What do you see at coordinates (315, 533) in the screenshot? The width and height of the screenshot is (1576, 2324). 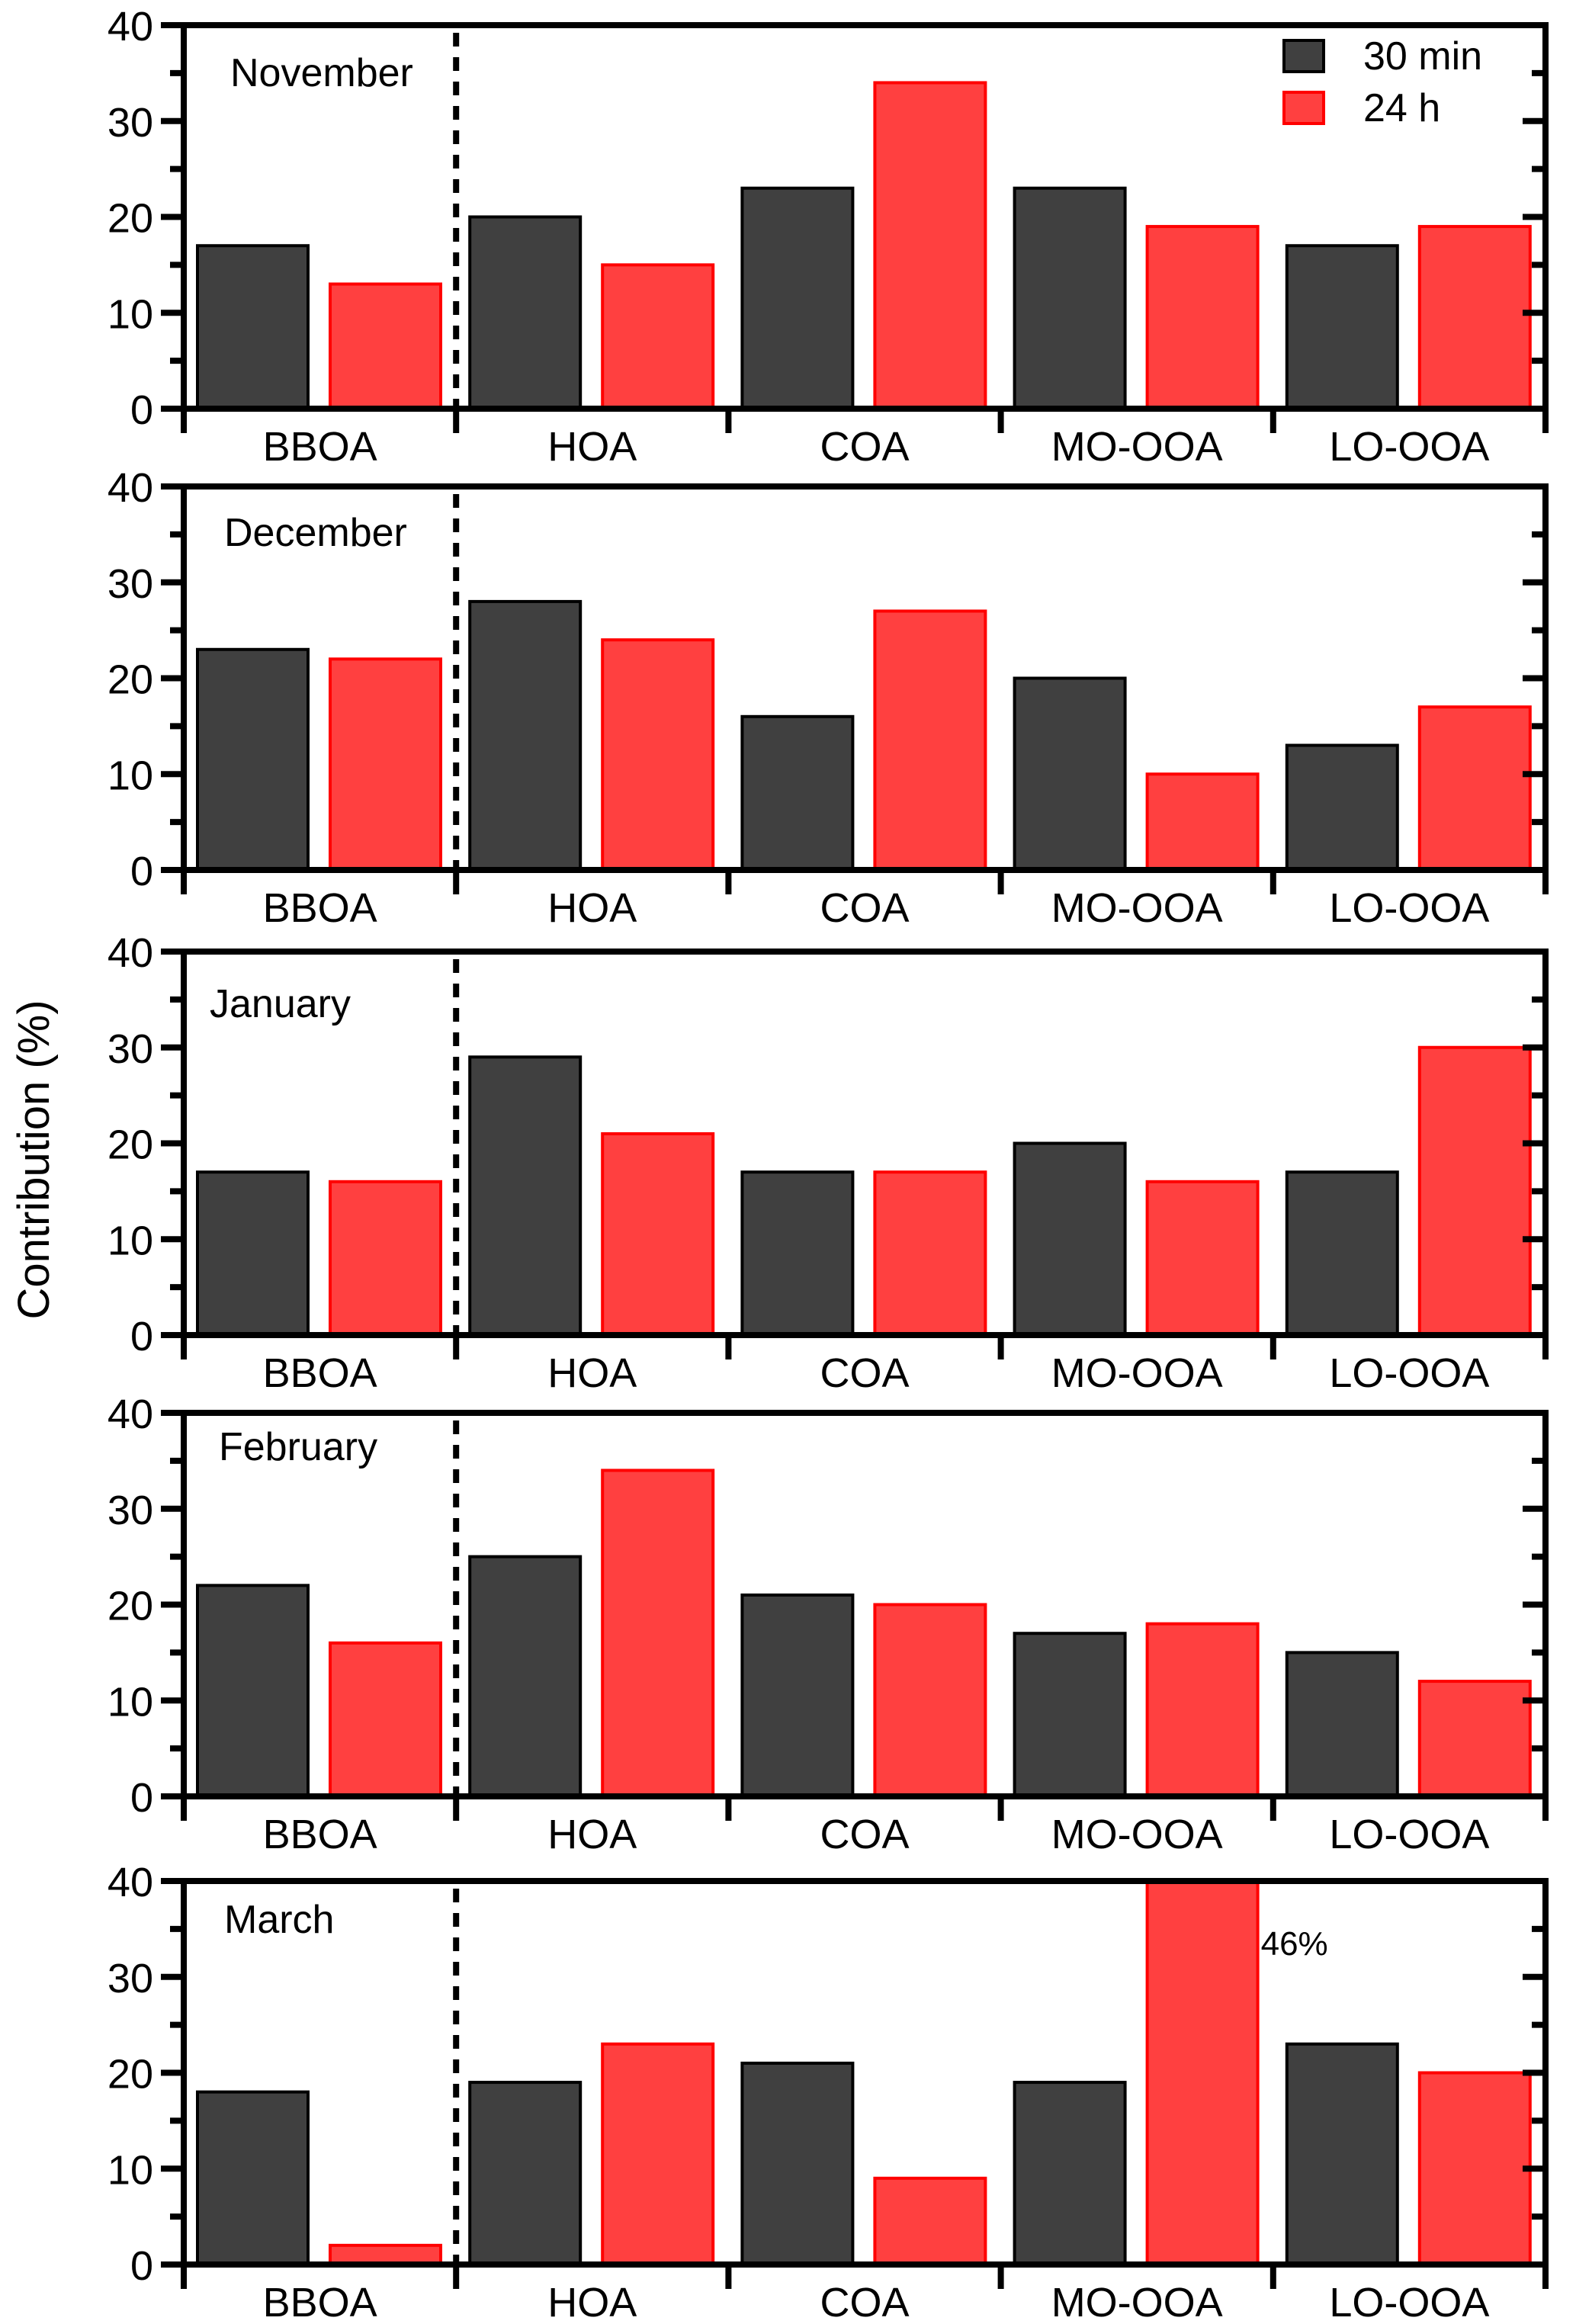 I see `panel-title: December` at bounding box center [315, 533].